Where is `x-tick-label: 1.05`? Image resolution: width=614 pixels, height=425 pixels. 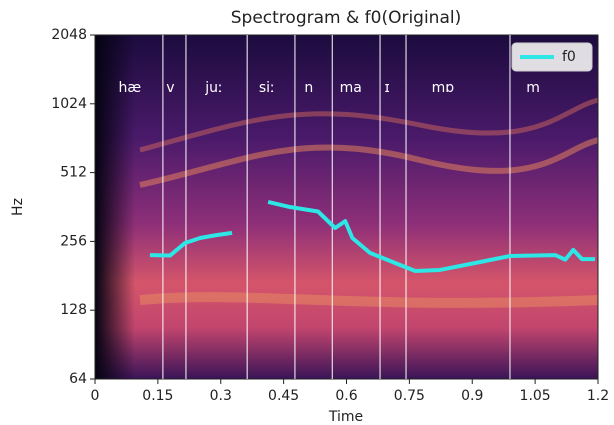
x-tick-label: 1.05 is located at coordinates (535, 396).